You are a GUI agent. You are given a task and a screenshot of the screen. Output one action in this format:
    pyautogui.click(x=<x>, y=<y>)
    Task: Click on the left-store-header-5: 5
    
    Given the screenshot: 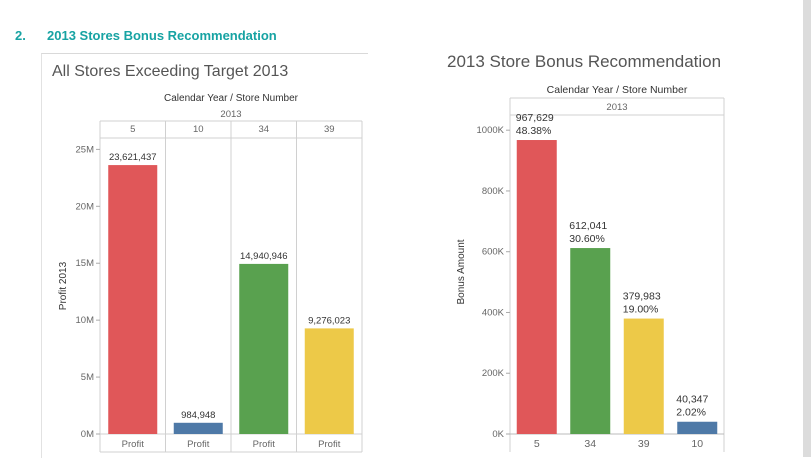 What is the action you would take?
    pyautogui.click(x=132, y=129)
    